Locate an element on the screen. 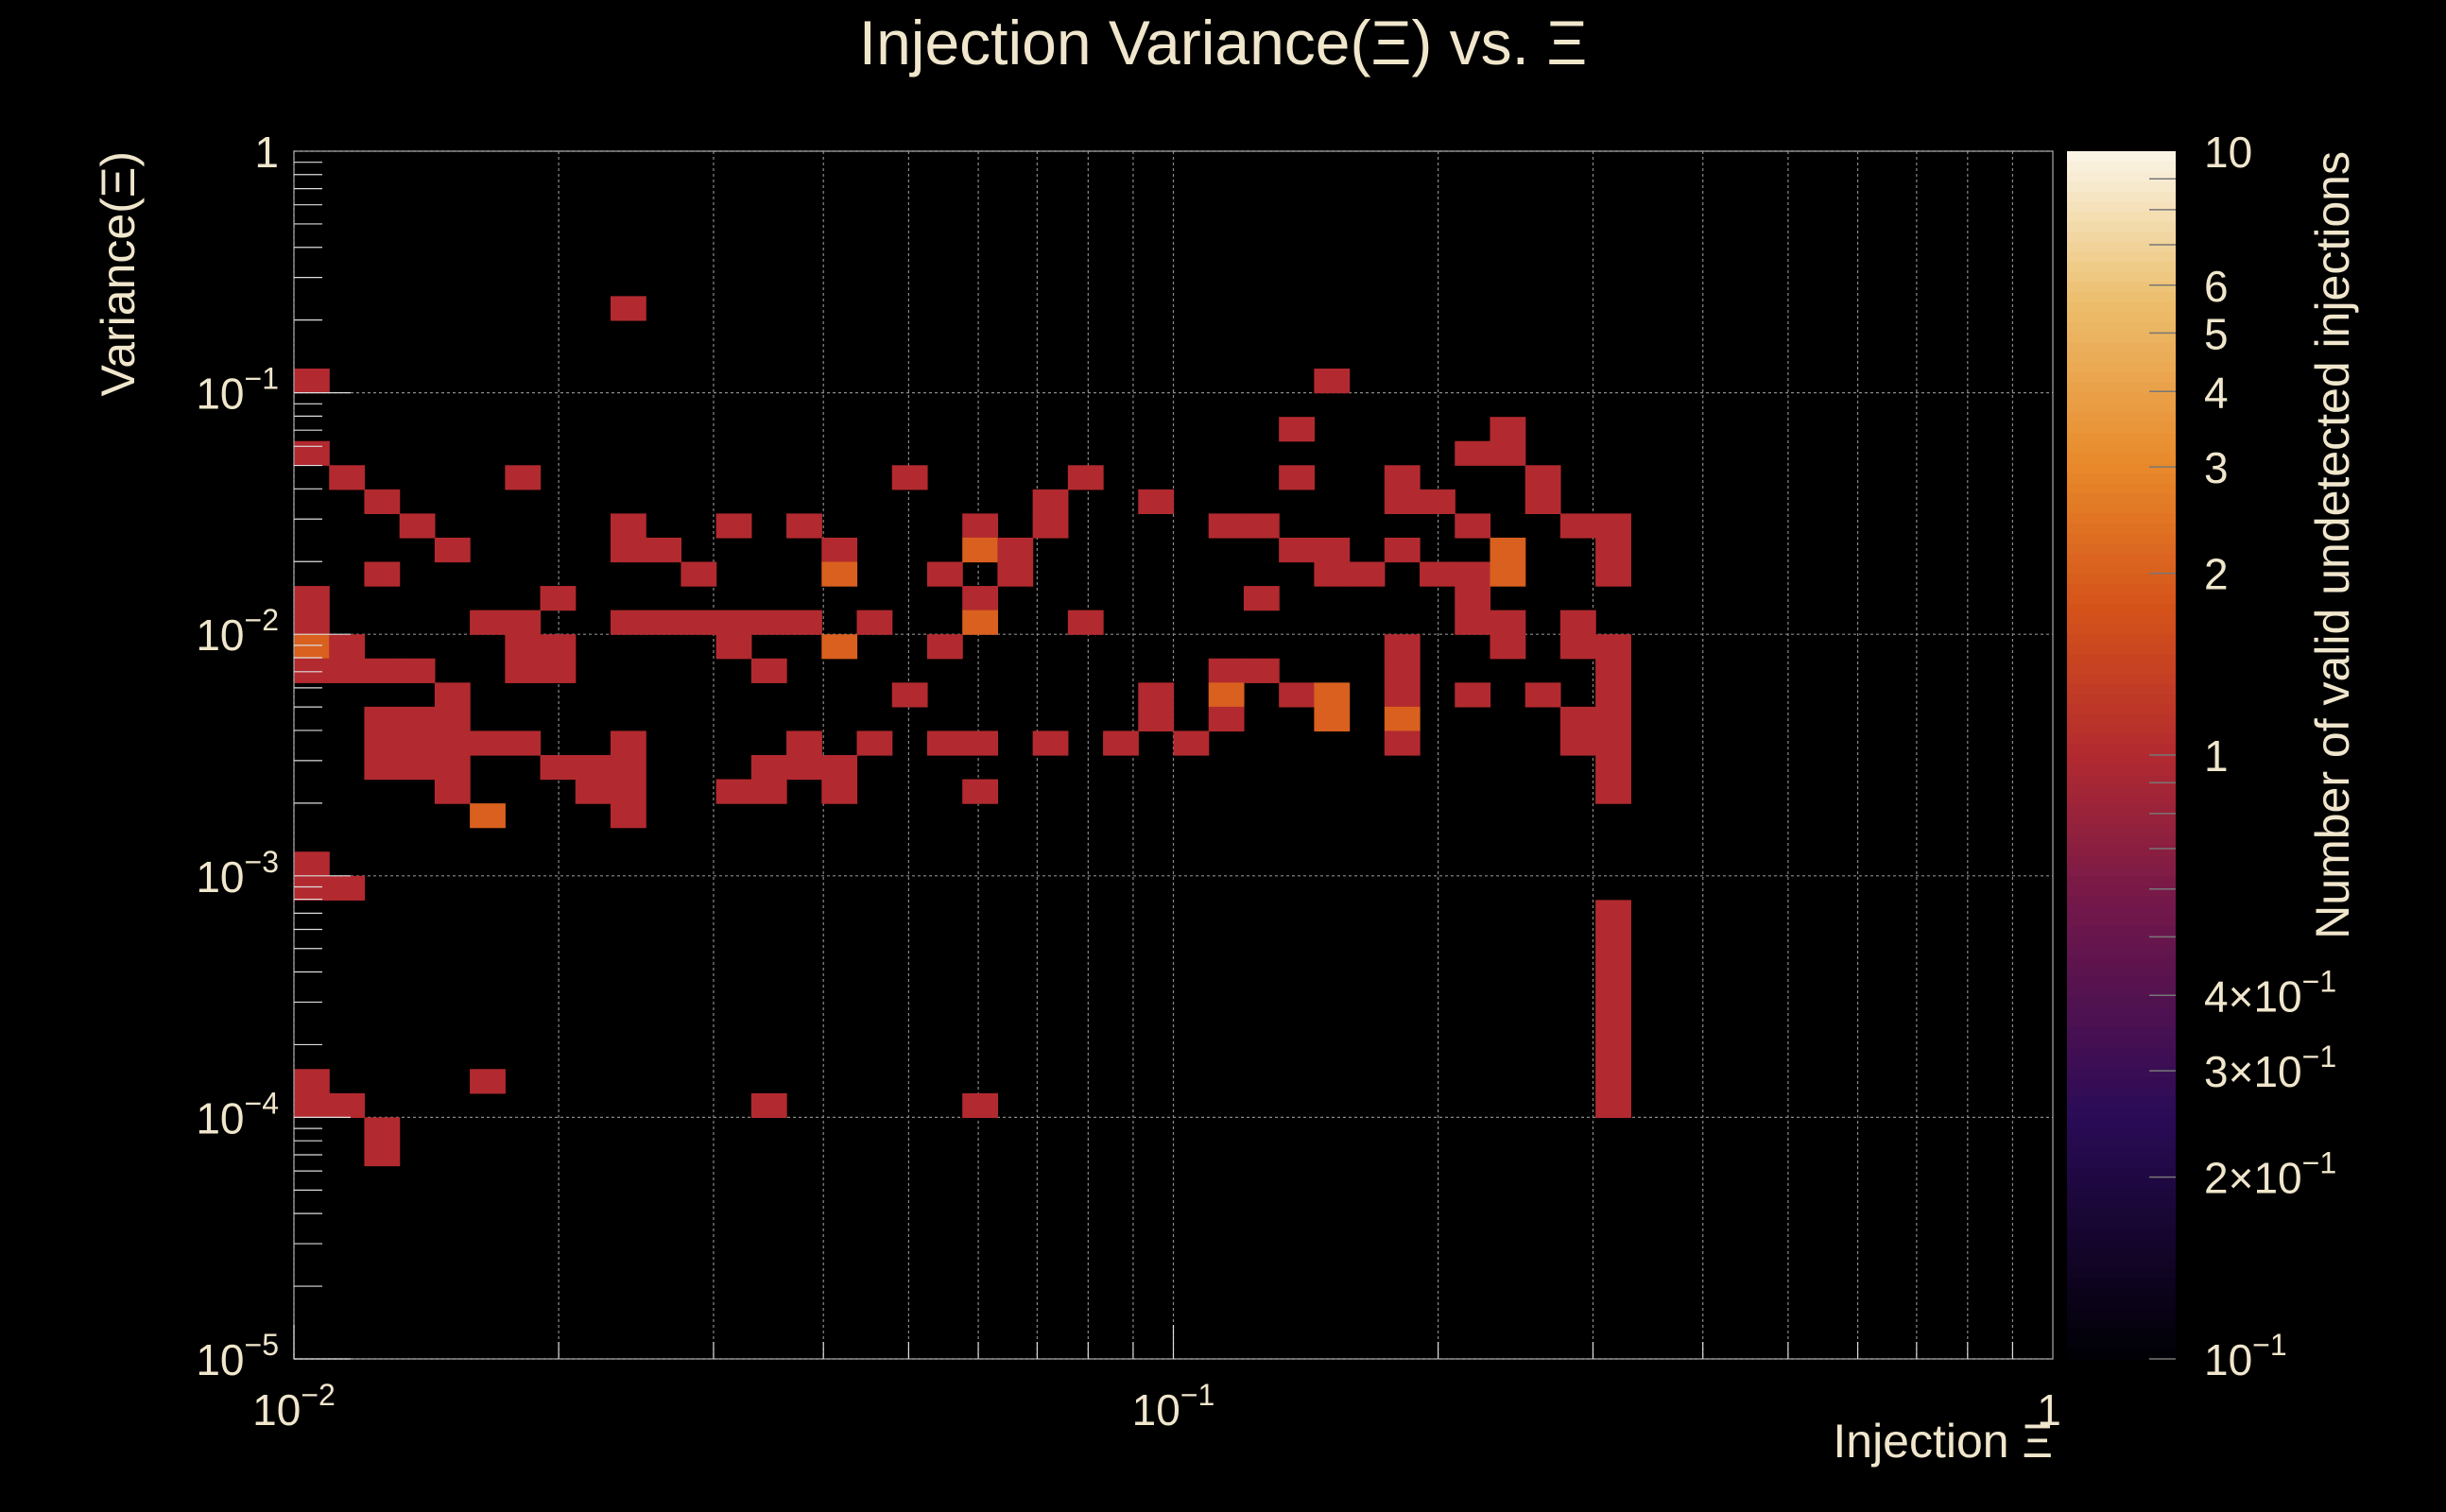  x-axis-label: Injection Ξ is located at coordinates (1943, 1441).